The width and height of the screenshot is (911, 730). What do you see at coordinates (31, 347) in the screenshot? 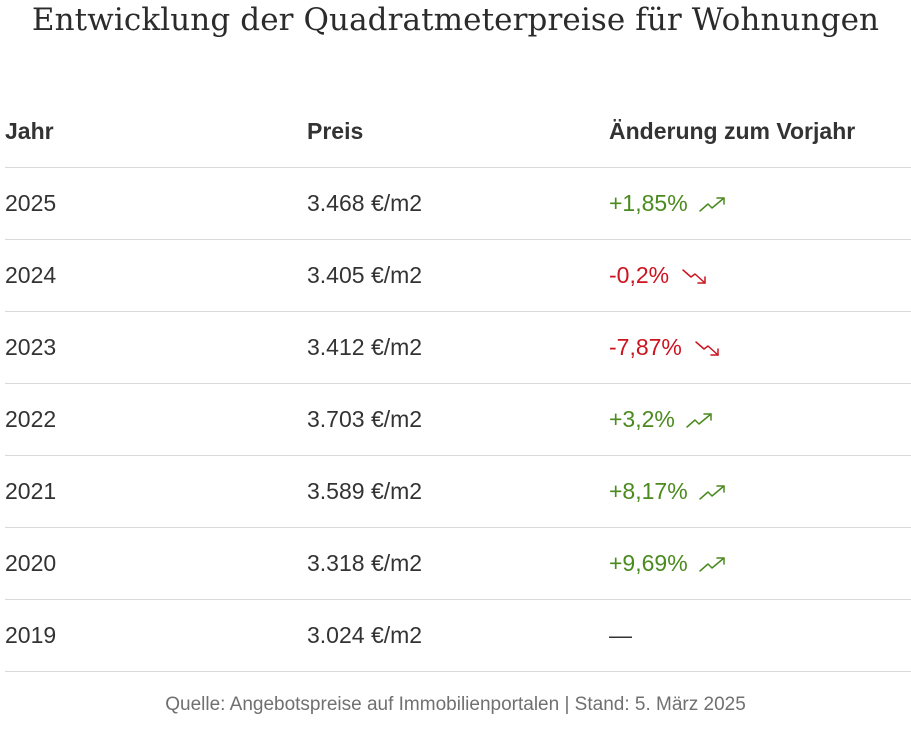
I see `year-cell: 2023` at bounding box center [31, 347].